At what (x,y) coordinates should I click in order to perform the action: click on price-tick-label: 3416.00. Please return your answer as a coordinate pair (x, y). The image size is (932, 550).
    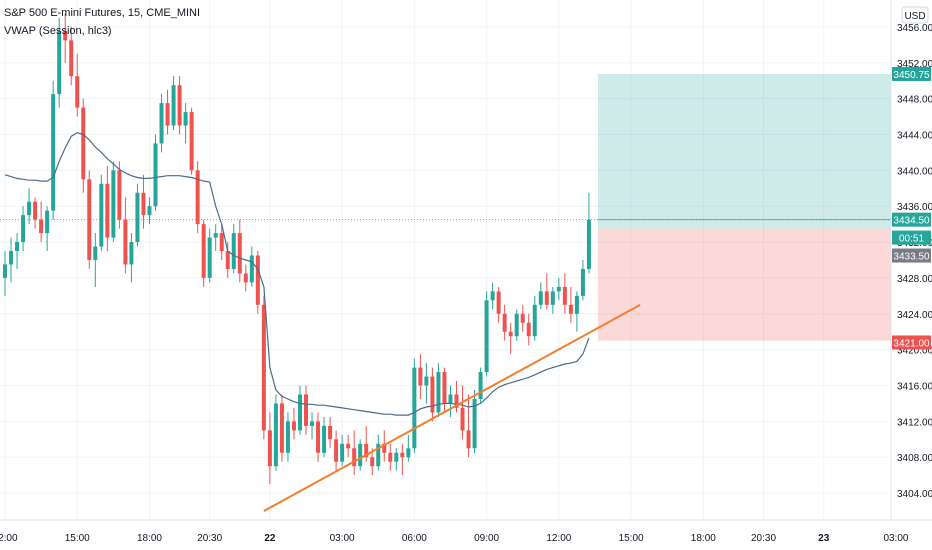
    Looking at the image, I should click on (914, 387).